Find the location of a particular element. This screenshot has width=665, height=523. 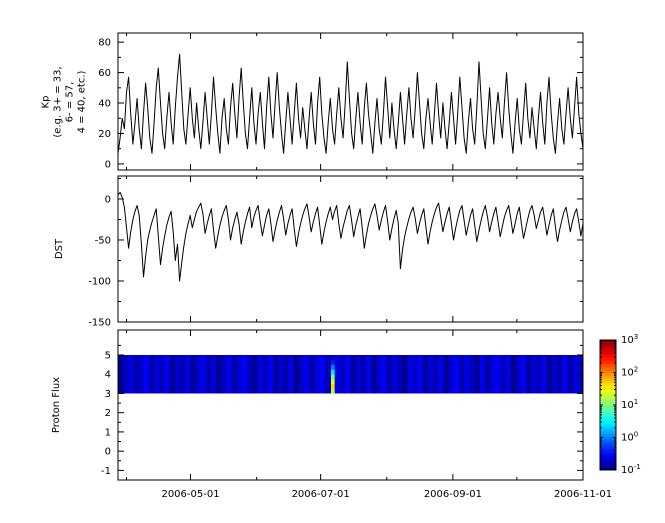

svg-text: 60 is located at coordinates (104, 73).